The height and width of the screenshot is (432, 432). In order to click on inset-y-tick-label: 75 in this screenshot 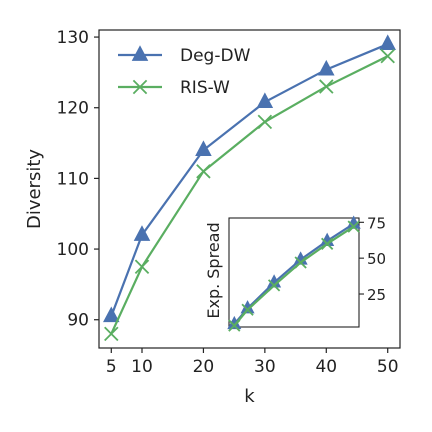, I will do `click(376, 223)`.